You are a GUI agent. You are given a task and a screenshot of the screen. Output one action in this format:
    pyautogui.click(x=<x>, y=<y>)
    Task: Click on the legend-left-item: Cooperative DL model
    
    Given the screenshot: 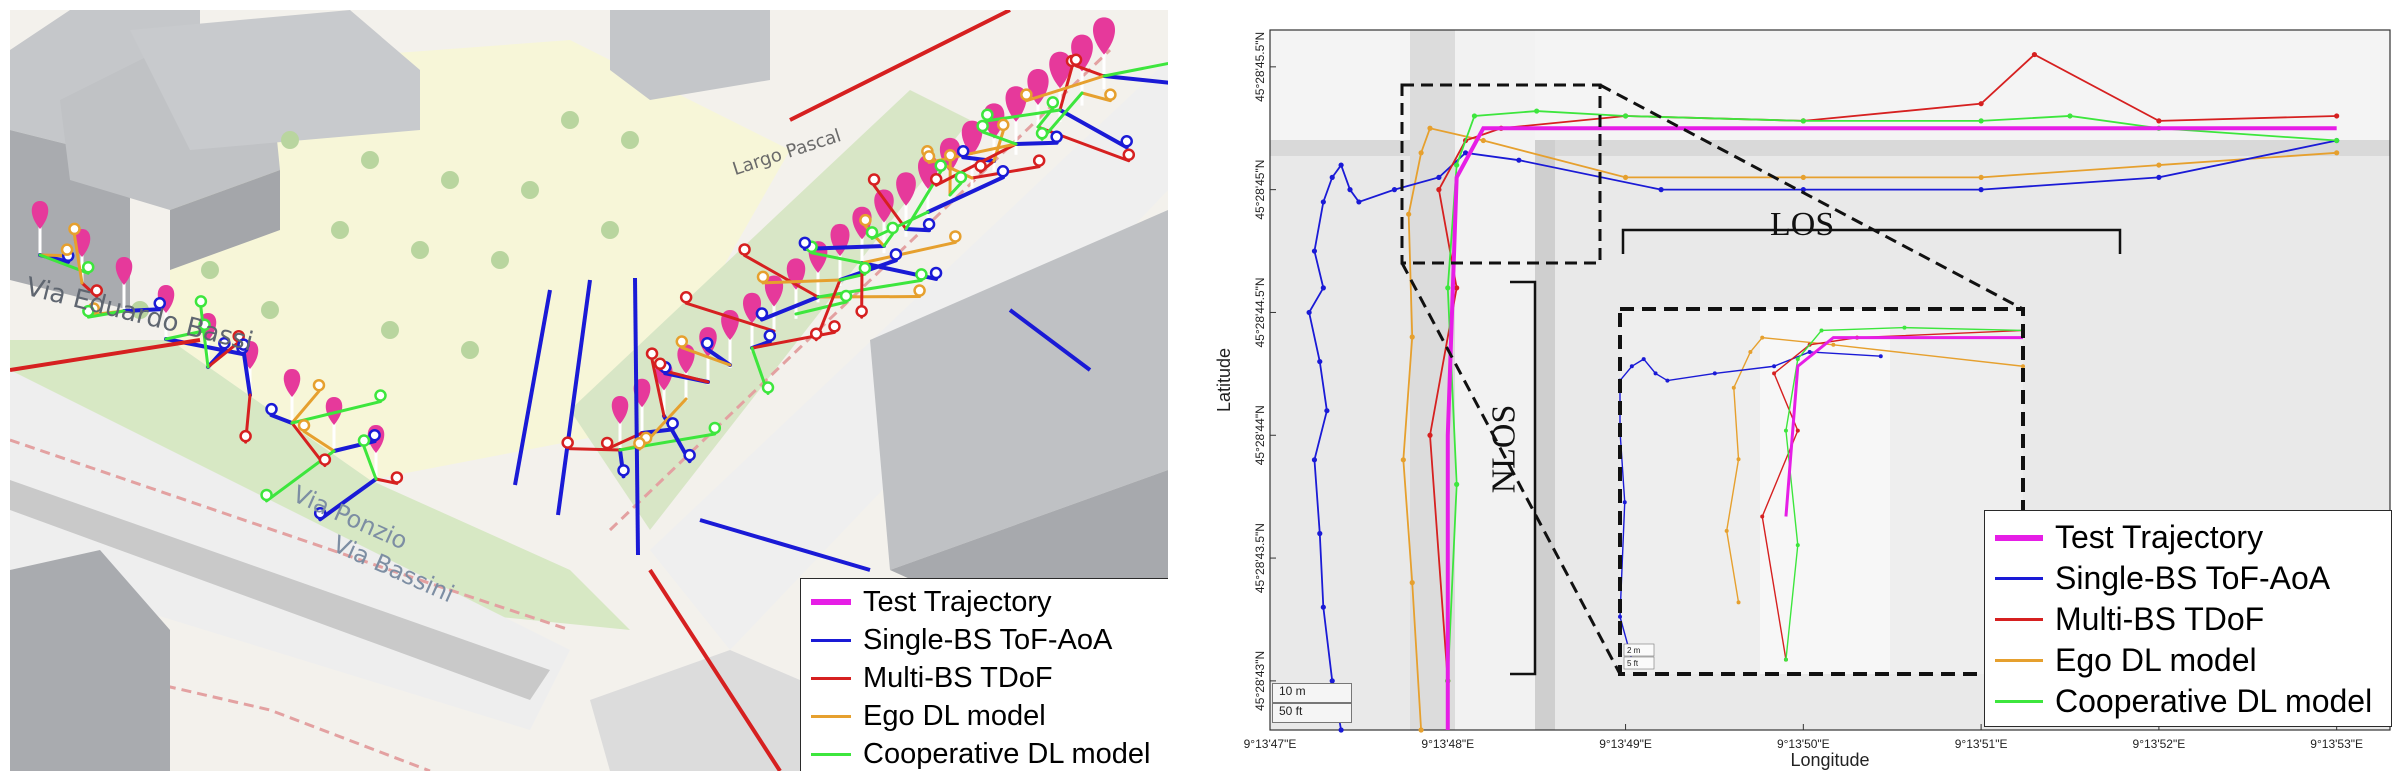 What is the action you would take?
    pyautogui.click(x=984, y=753)
    